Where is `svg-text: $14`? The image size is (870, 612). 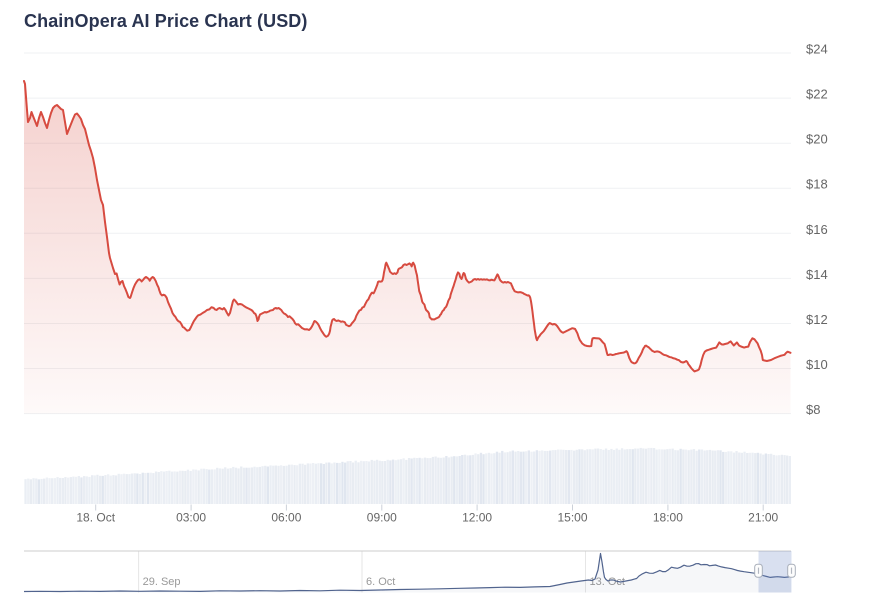 svg-text: $14 is located at coordinates (817, 274).